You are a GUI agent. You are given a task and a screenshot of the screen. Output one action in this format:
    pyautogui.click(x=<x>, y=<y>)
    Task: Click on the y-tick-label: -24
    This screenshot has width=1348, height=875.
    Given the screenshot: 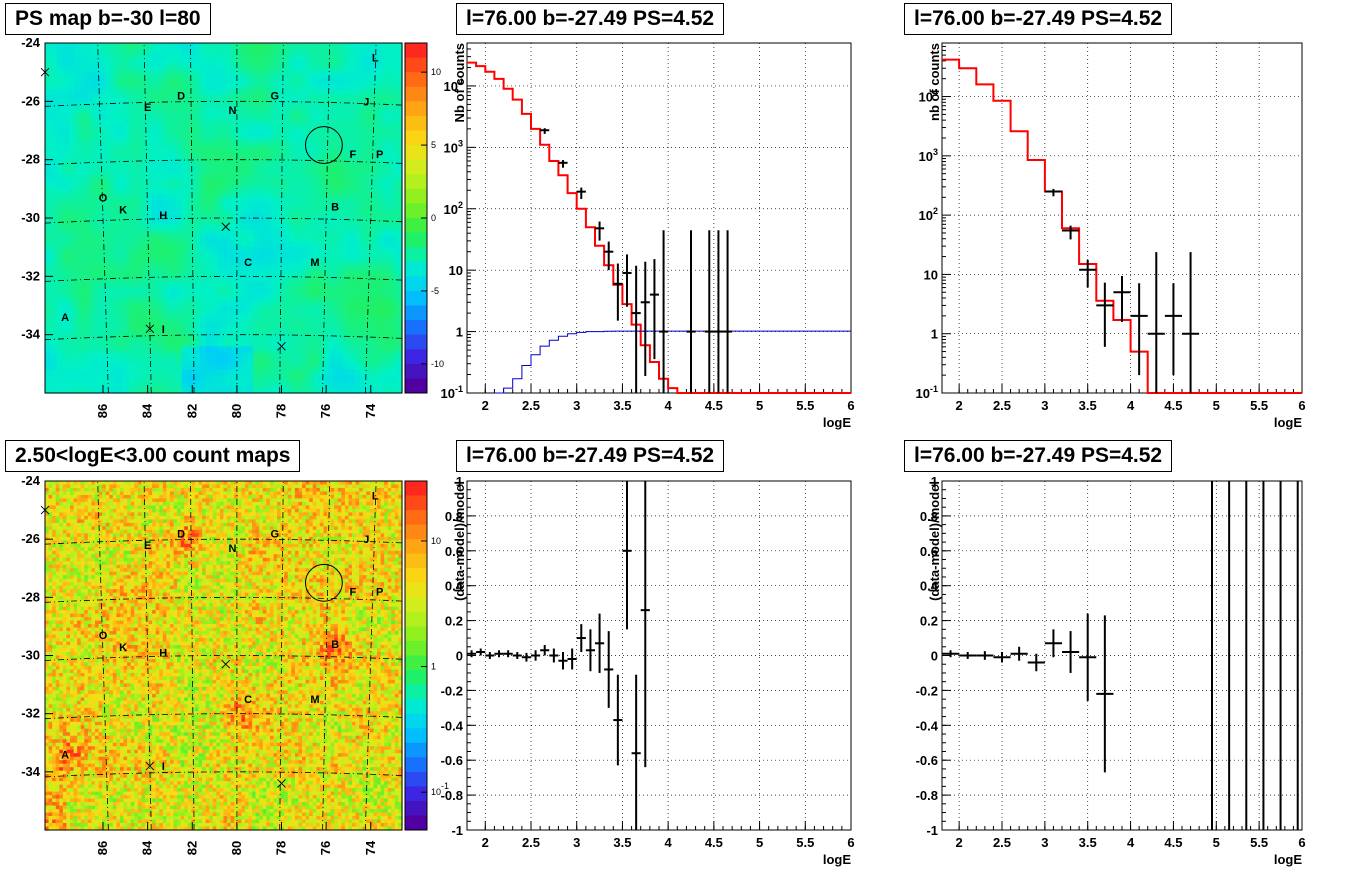 What is the action you would take?
    pyautogui.click(x=31, y=480)
    